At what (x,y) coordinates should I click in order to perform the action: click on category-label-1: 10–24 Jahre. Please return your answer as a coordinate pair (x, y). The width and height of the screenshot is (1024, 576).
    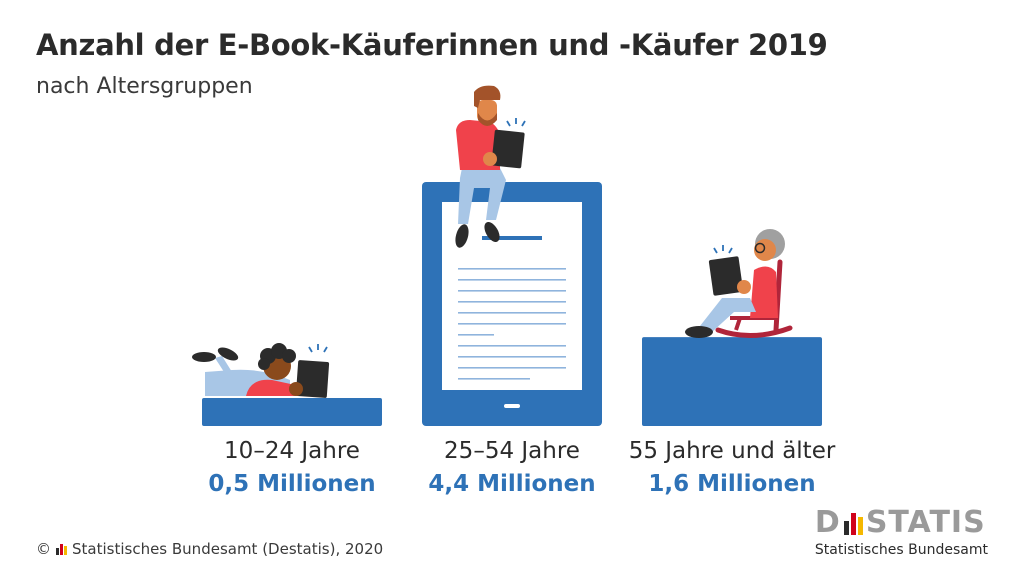
    Looking at the image, I should click on (292, 451).